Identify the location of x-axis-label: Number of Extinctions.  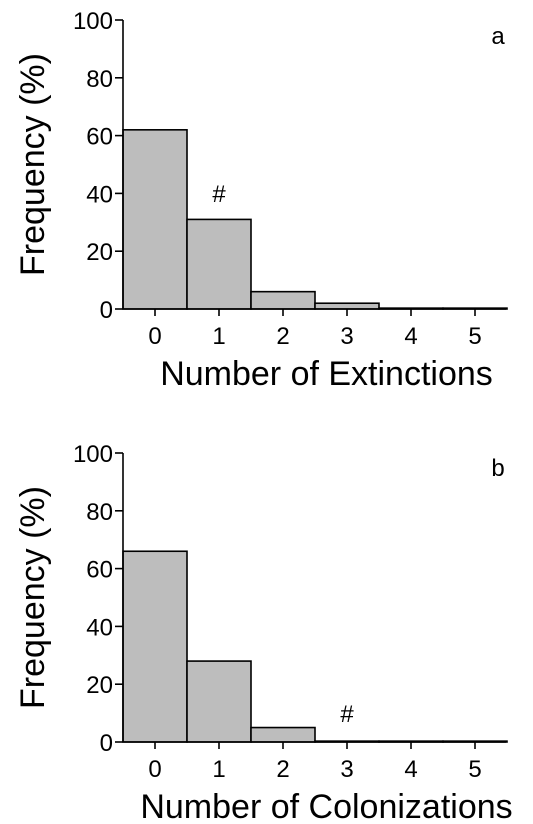
(326, 374).